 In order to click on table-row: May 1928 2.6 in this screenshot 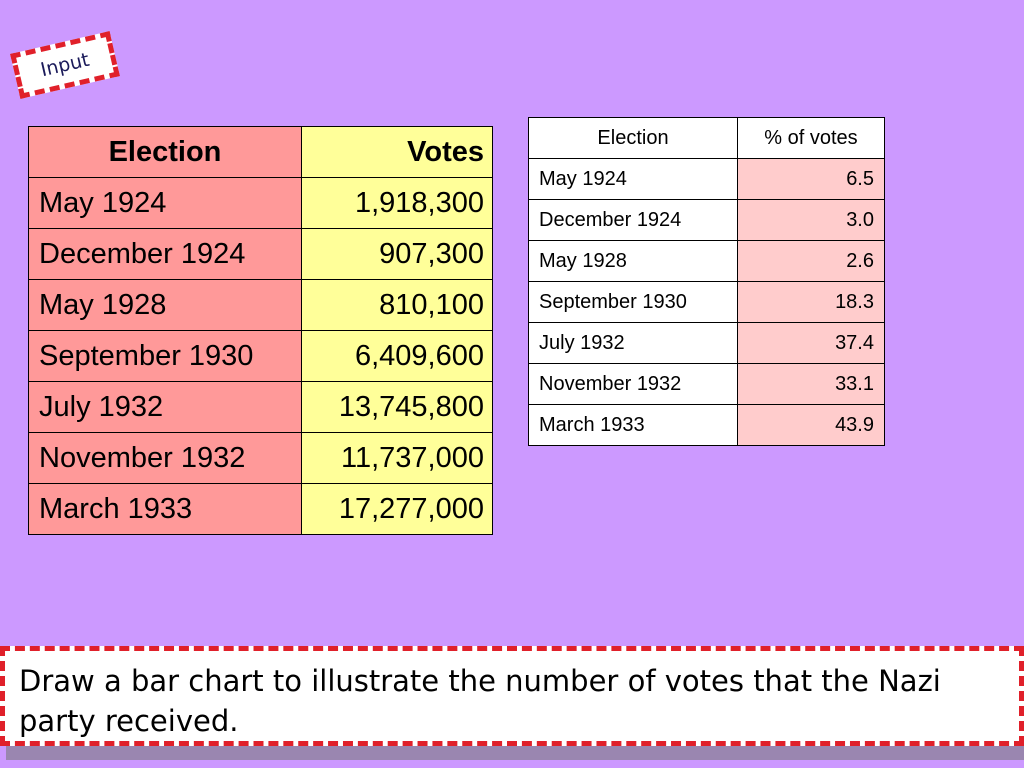, I will do `click(706, 261)`.